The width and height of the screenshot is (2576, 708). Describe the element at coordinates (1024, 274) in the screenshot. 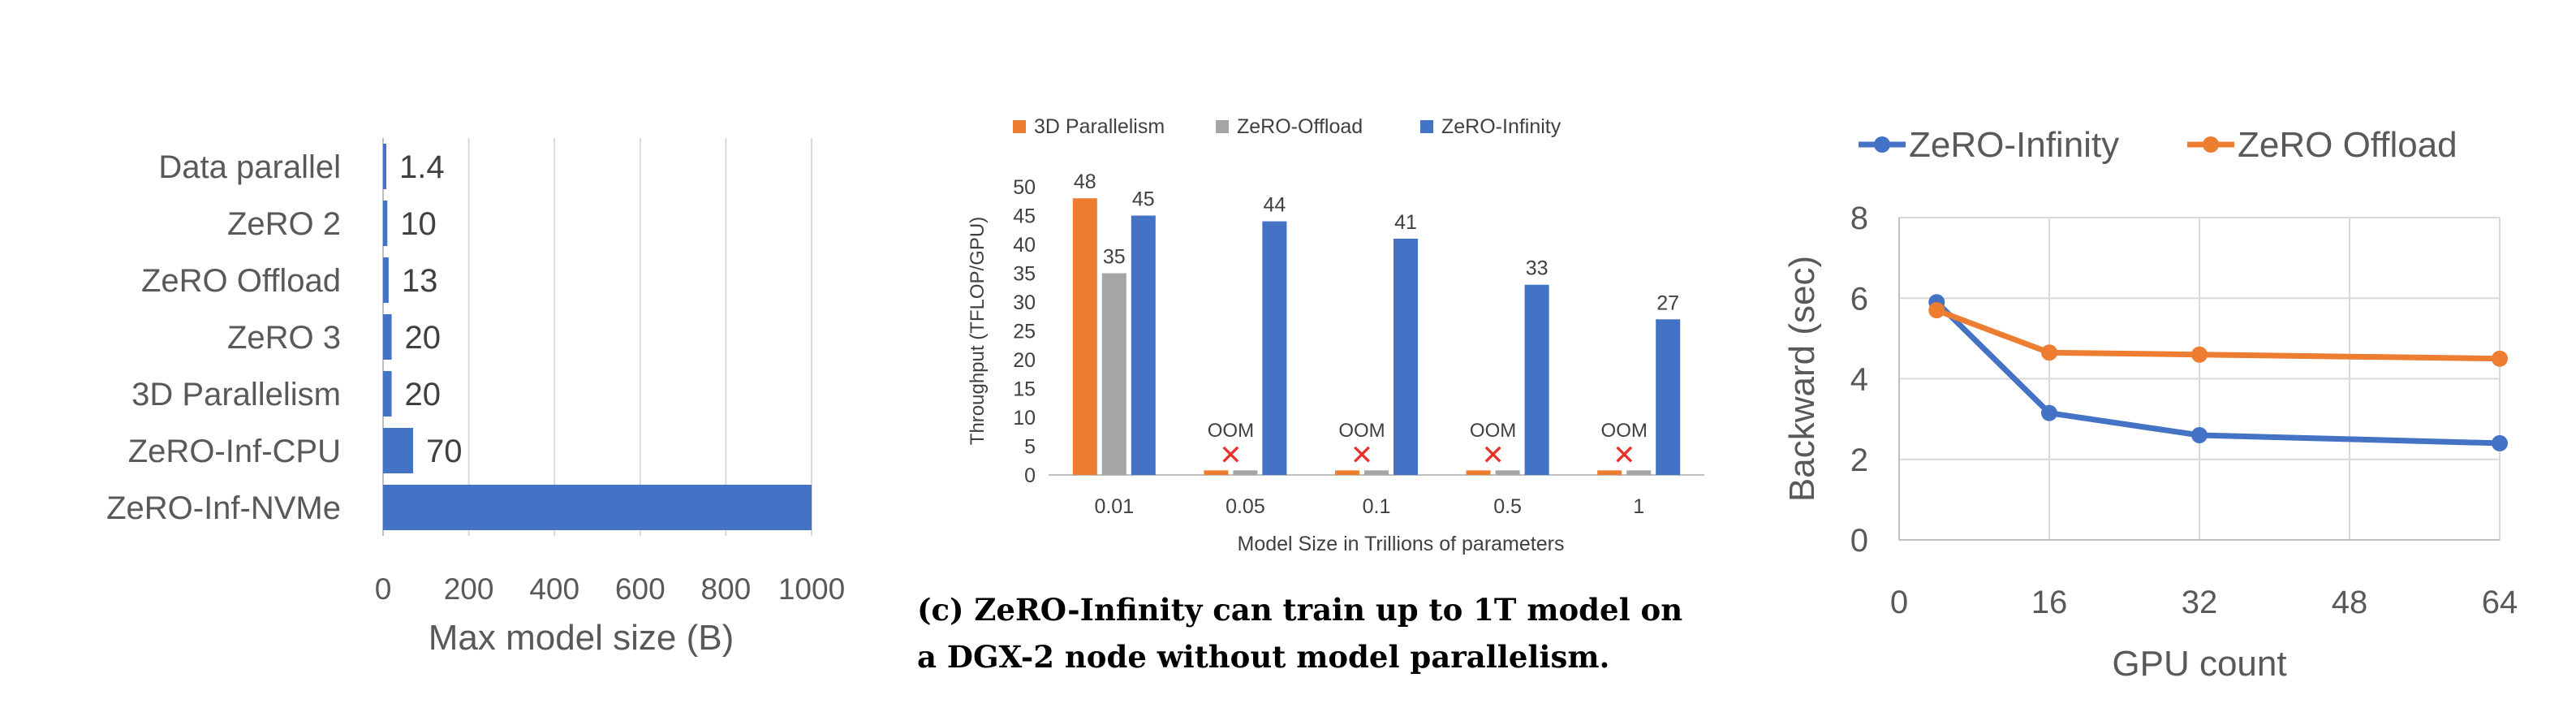

I see `y-tick-label: 35` at that location.